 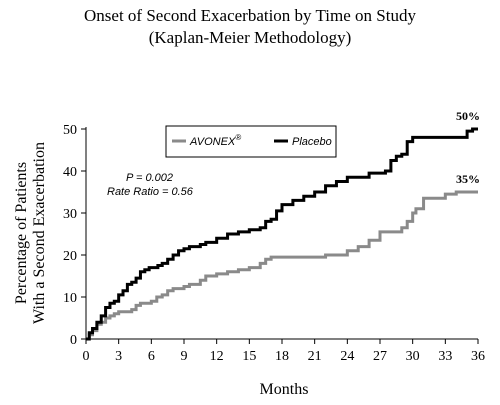 What do you see at coordinates (150, 192) in the screenshot?
I see `rate-ratio-annotation: Rate Ratio = 0.56` at bounding box center [150, 192].